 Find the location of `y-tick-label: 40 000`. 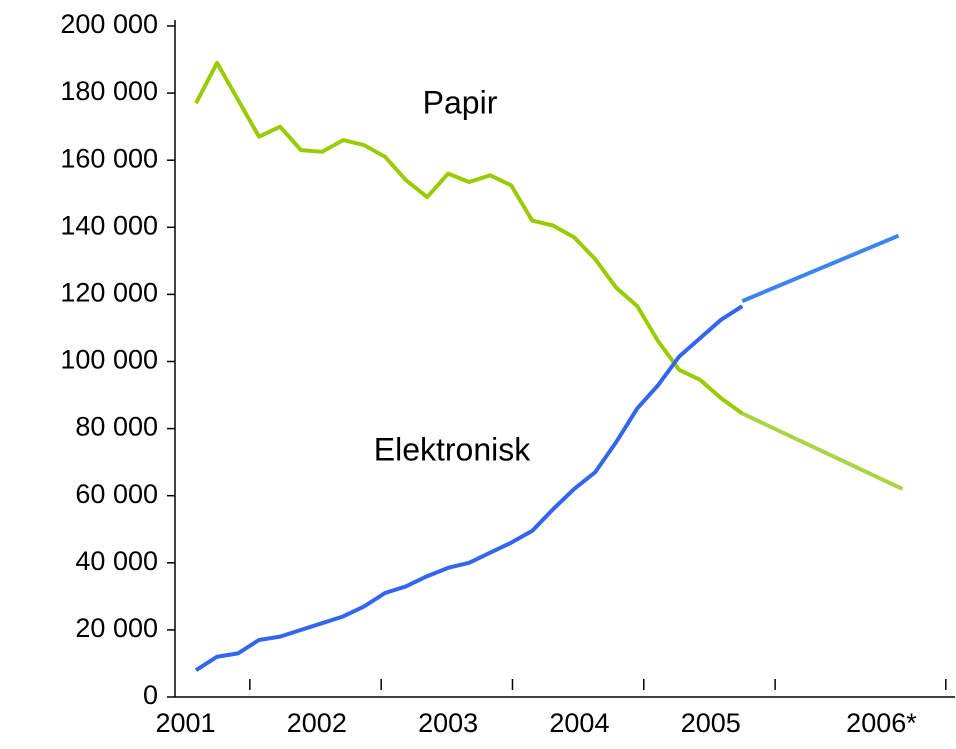

y-tick-label: 40 000 is located at coordinates (116, 561).